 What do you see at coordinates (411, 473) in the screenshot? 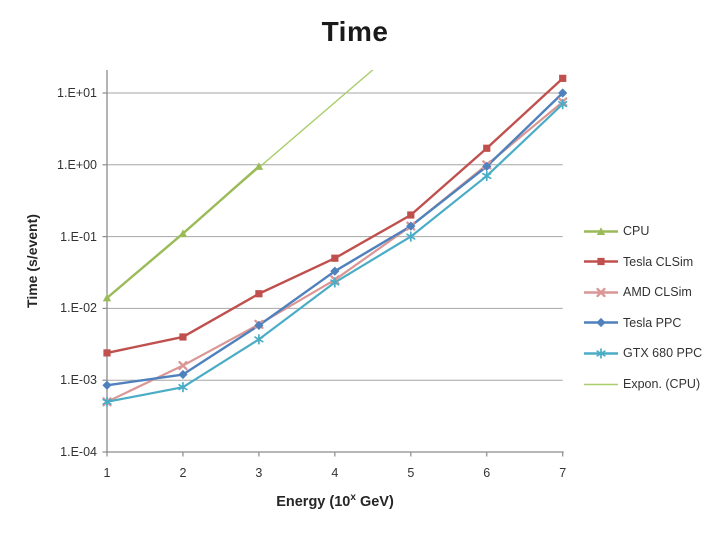
I see `x-tick-label: 5` at bounding box center [411, 473].